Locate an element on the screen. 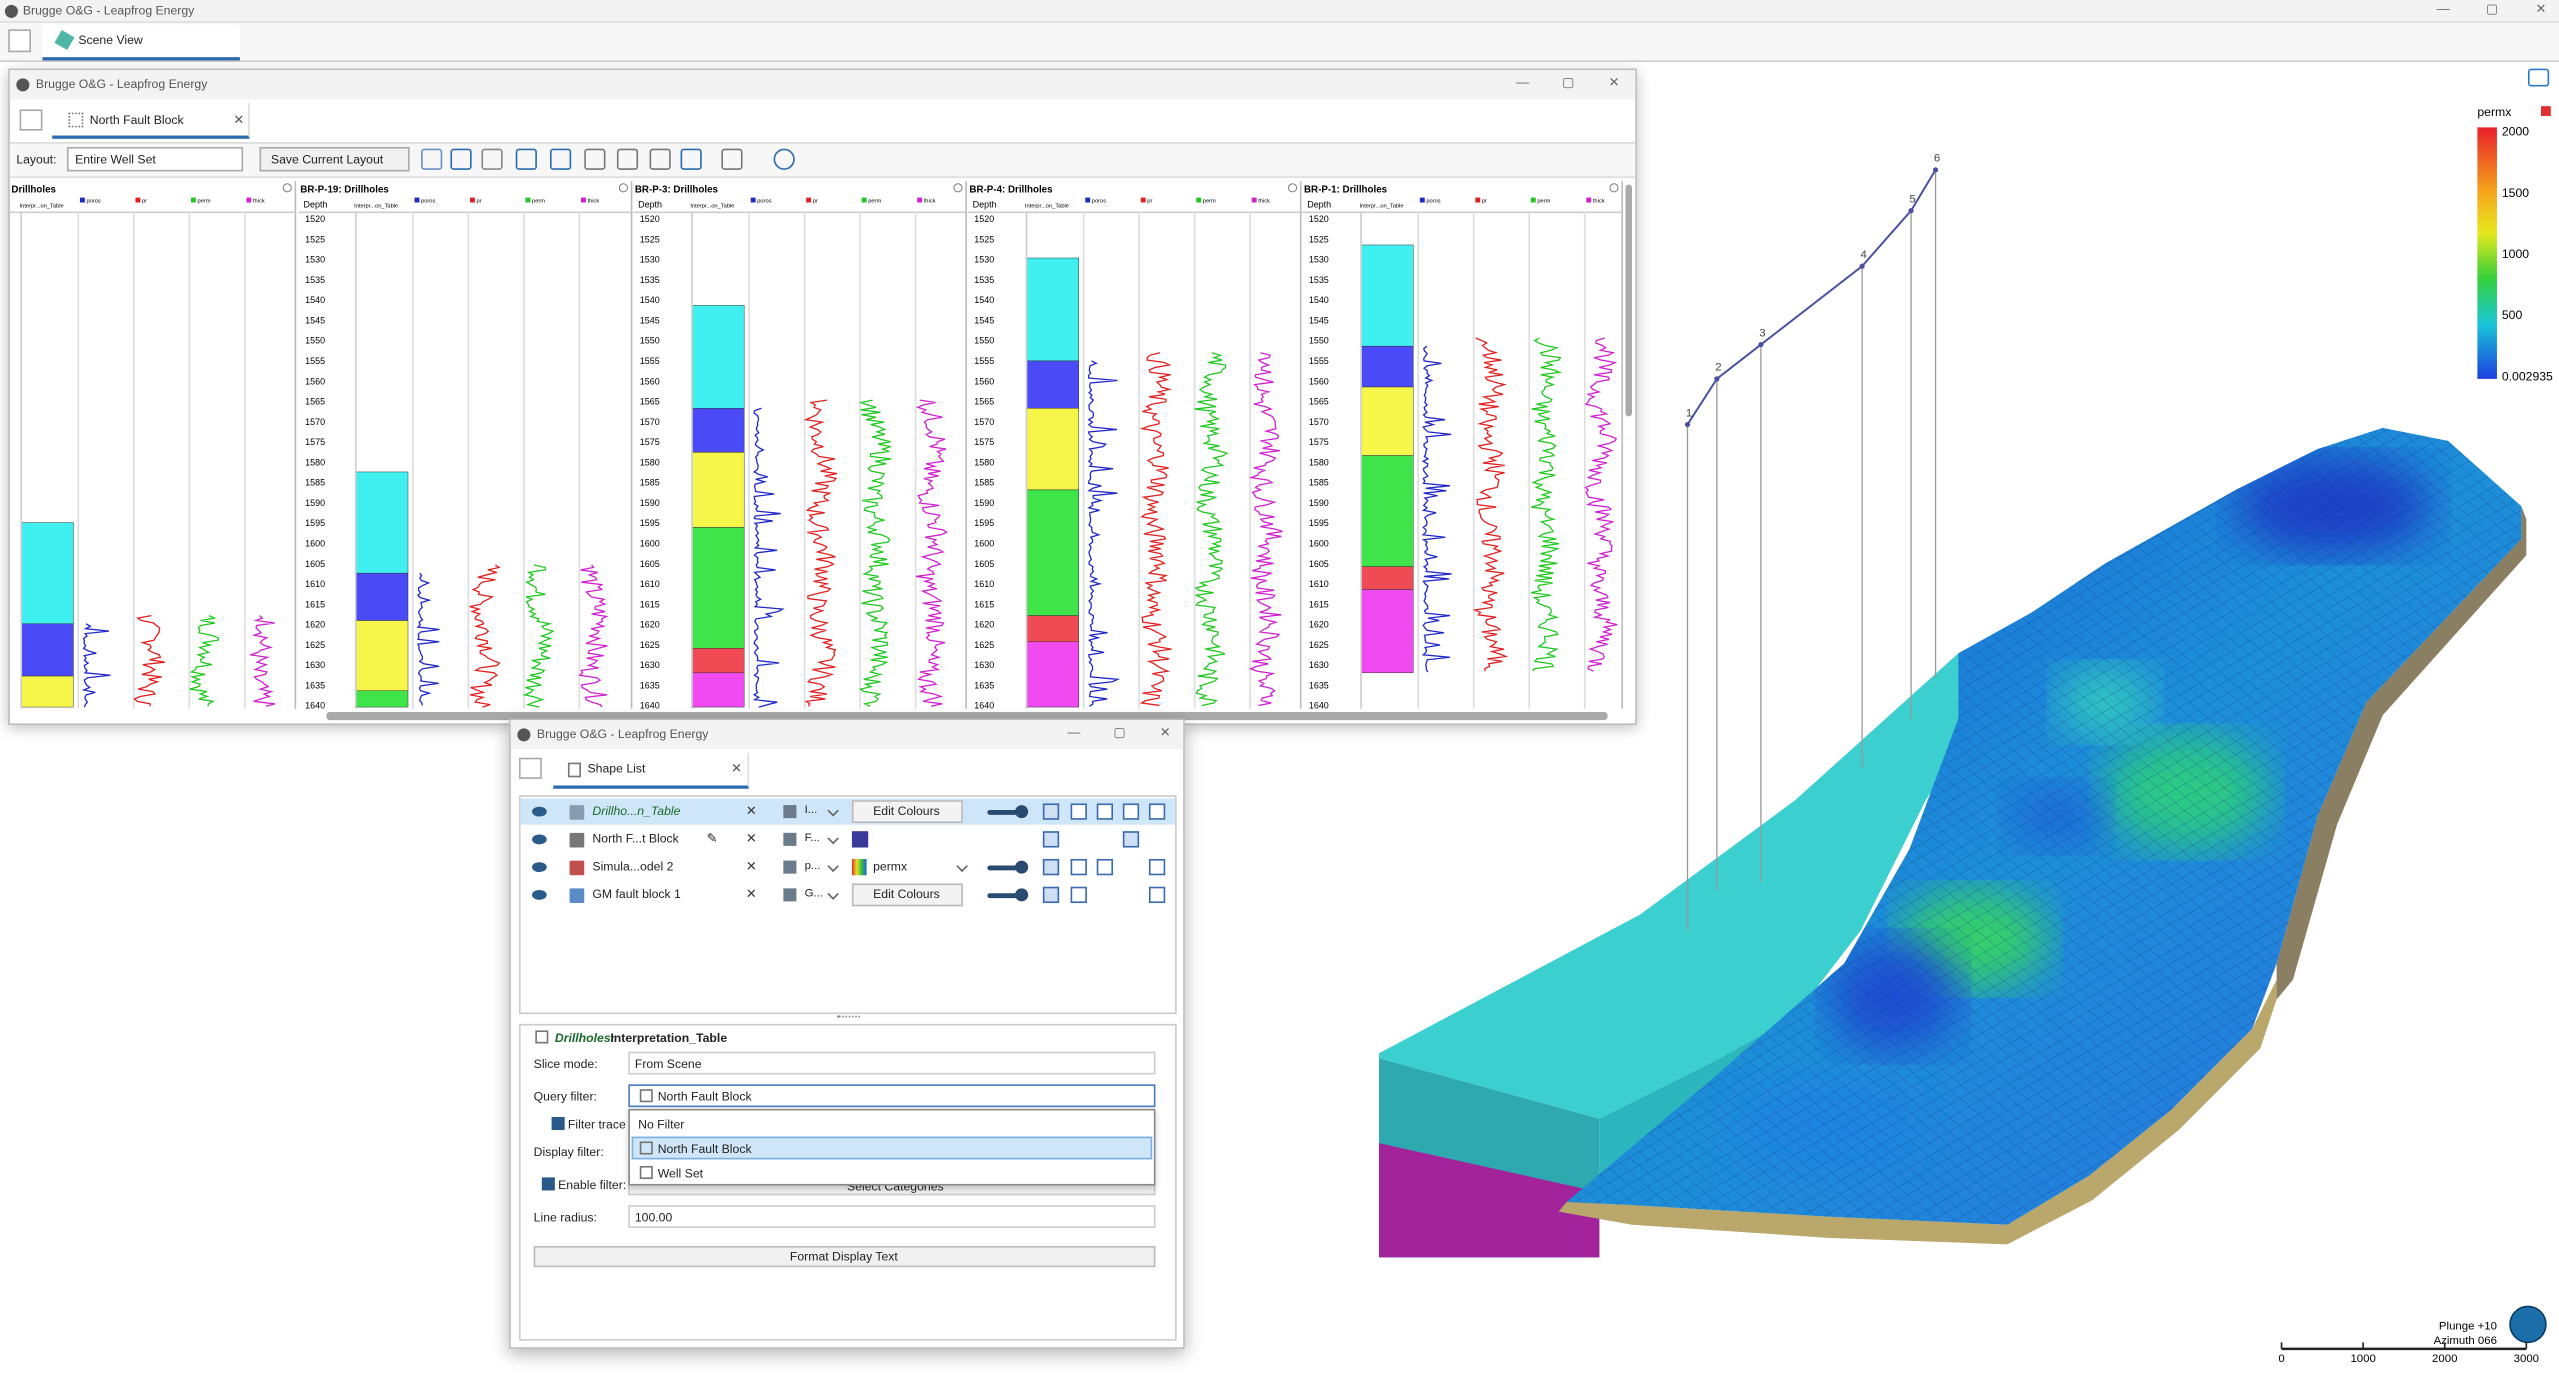 The height and width of the screenshot is (1388, 2559). query-filter-select is located at coordinates (892, 1096).